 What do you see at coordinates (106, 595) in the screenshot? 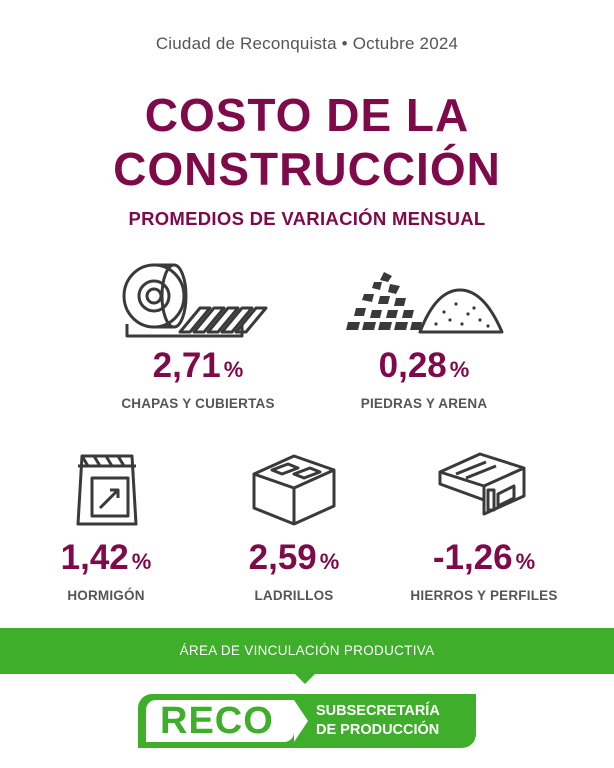
I see `label-hormigon: HORMIGÓN` at bounding box center [106, 595].